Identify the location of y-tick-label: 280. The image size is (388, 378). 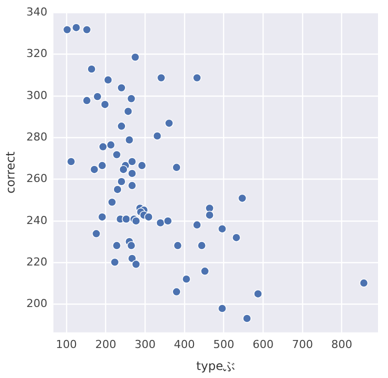
(37, 137).